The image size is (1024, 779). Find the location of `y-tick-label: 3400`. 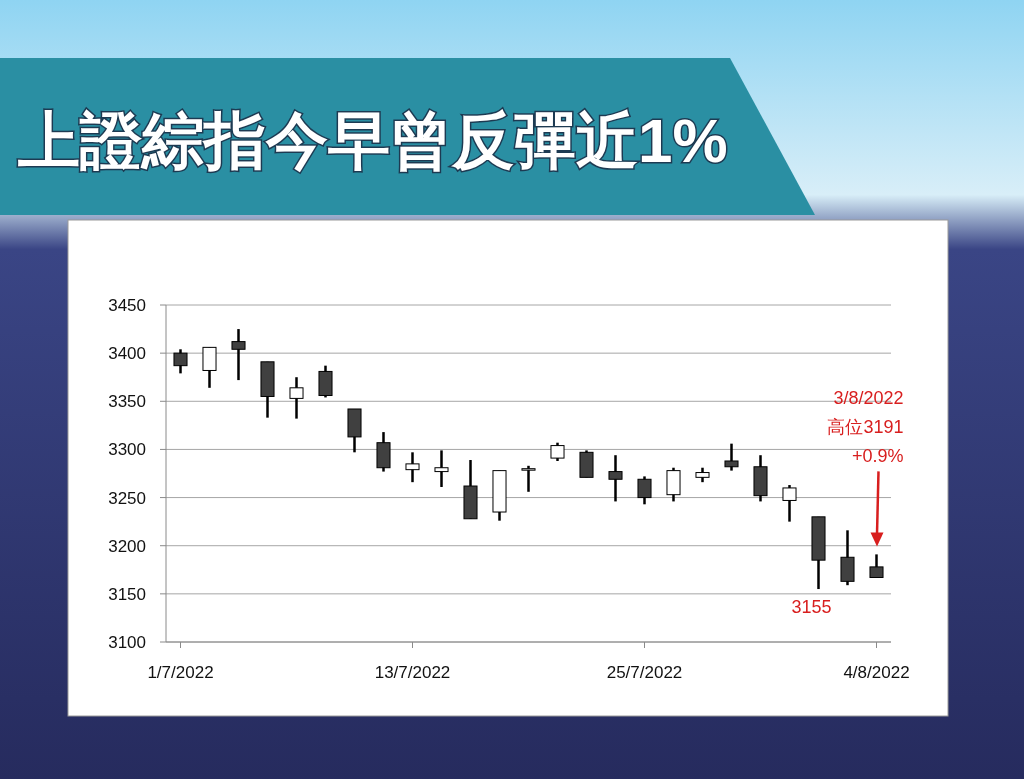

y-tick-label: 3400 is located at coordinates (127, 354).